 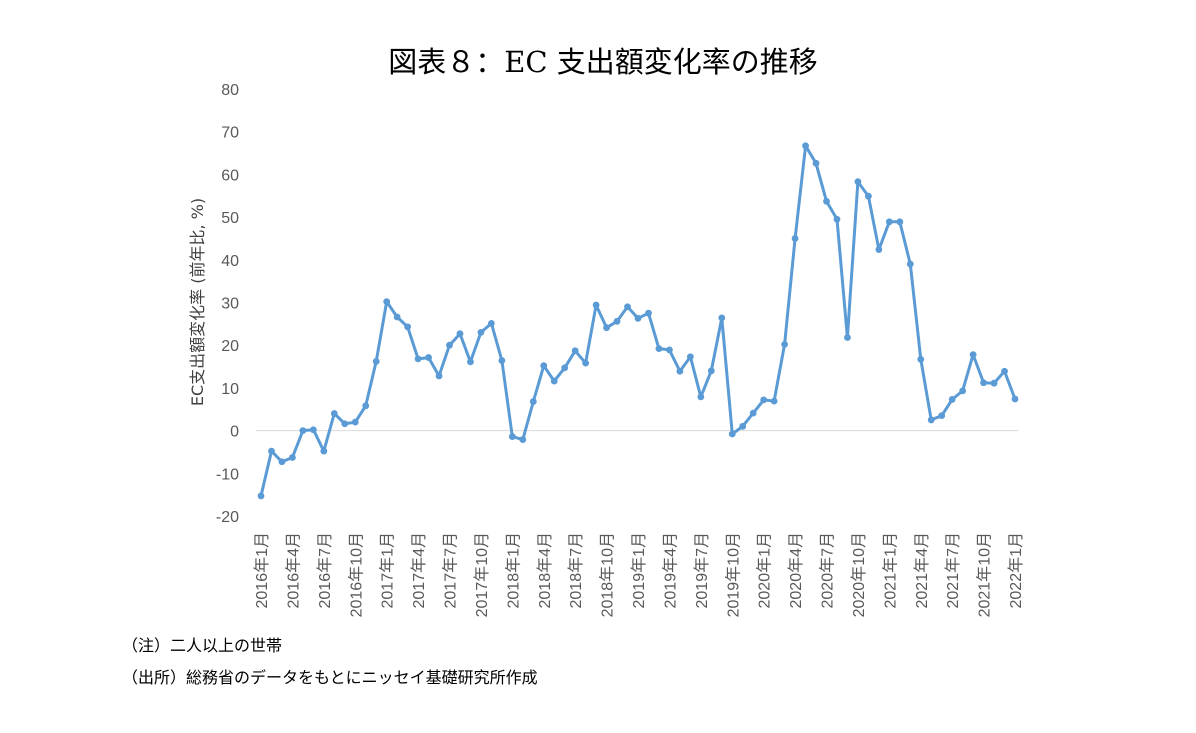 I want to click on x-tick-label: 2020年1月, so click(x=765, y=570).